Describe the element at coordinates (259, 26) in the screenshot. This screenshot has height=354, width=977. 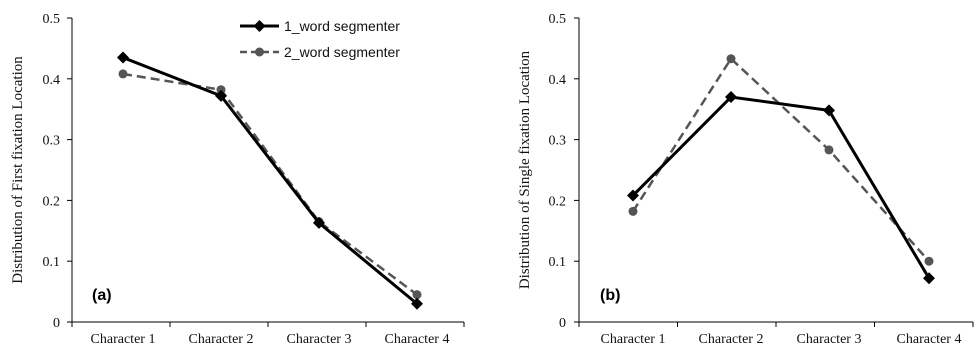
I see `legend-marker-diamond` at that location.